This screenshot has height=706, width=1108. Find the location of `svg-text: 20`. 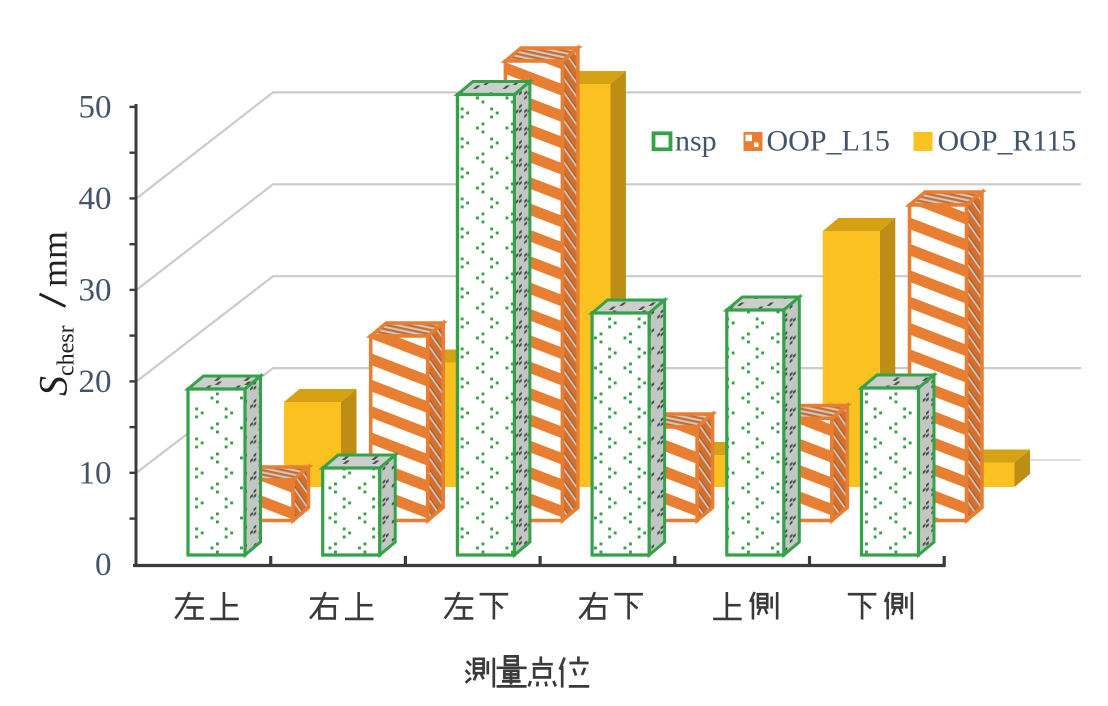

svg-text: 20 is located at coordinates (95, 382).